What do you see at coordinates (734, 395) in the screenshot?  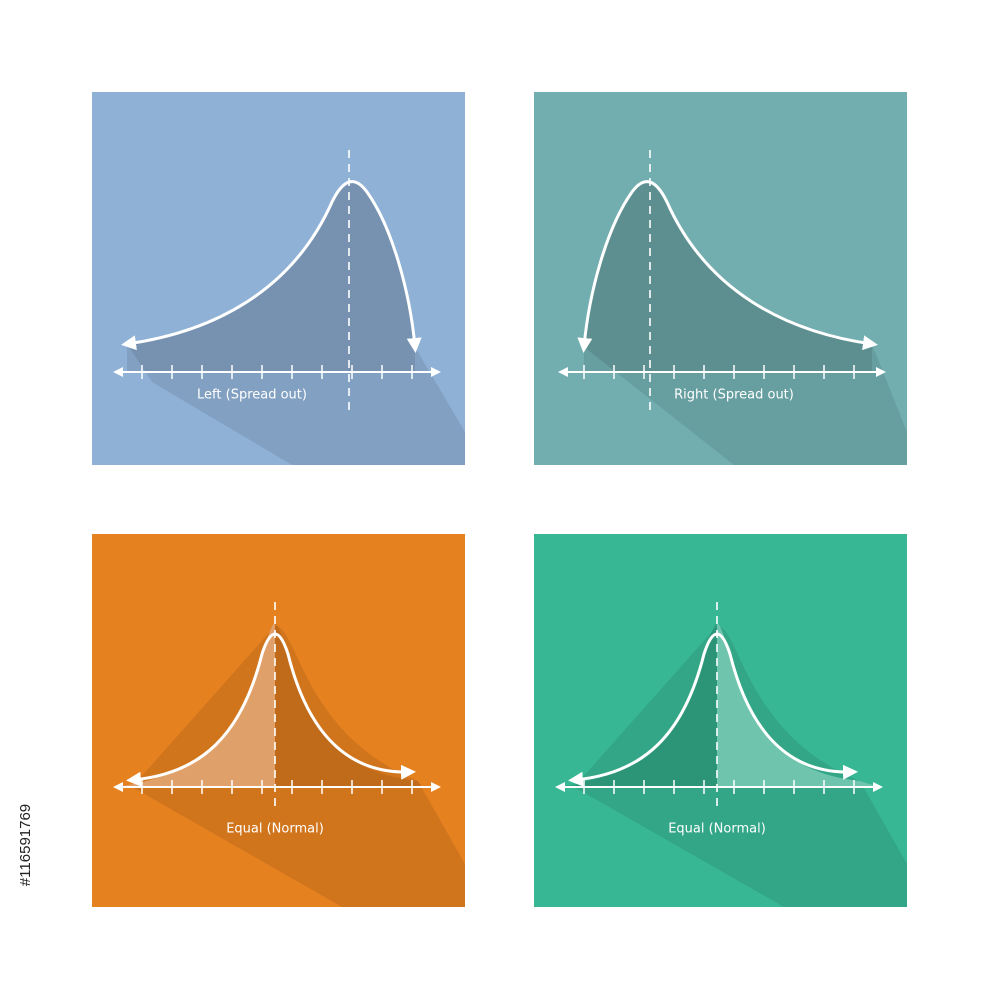 I see `panel-label: Right (Spread out)` at bounding box center [734, 395].